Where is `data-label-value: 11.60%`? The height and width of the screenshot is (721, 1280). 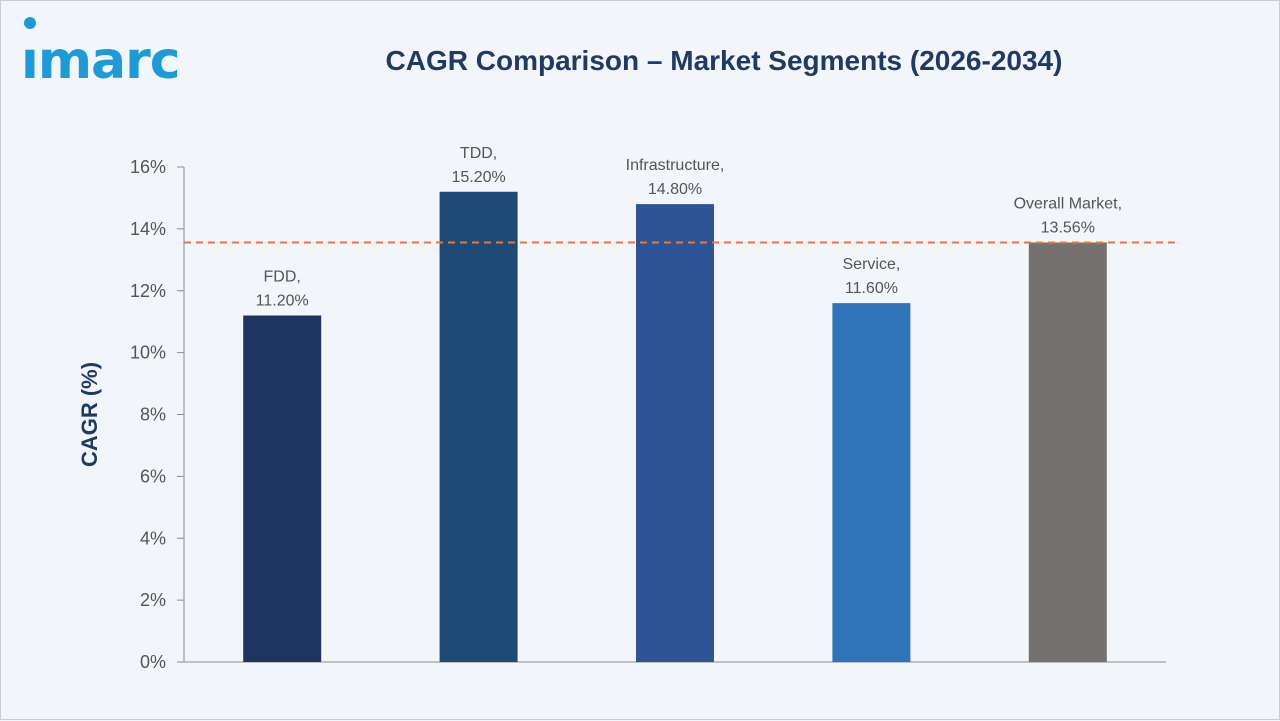 data-label-value: 11.60% is located at coordinates (871, 288).